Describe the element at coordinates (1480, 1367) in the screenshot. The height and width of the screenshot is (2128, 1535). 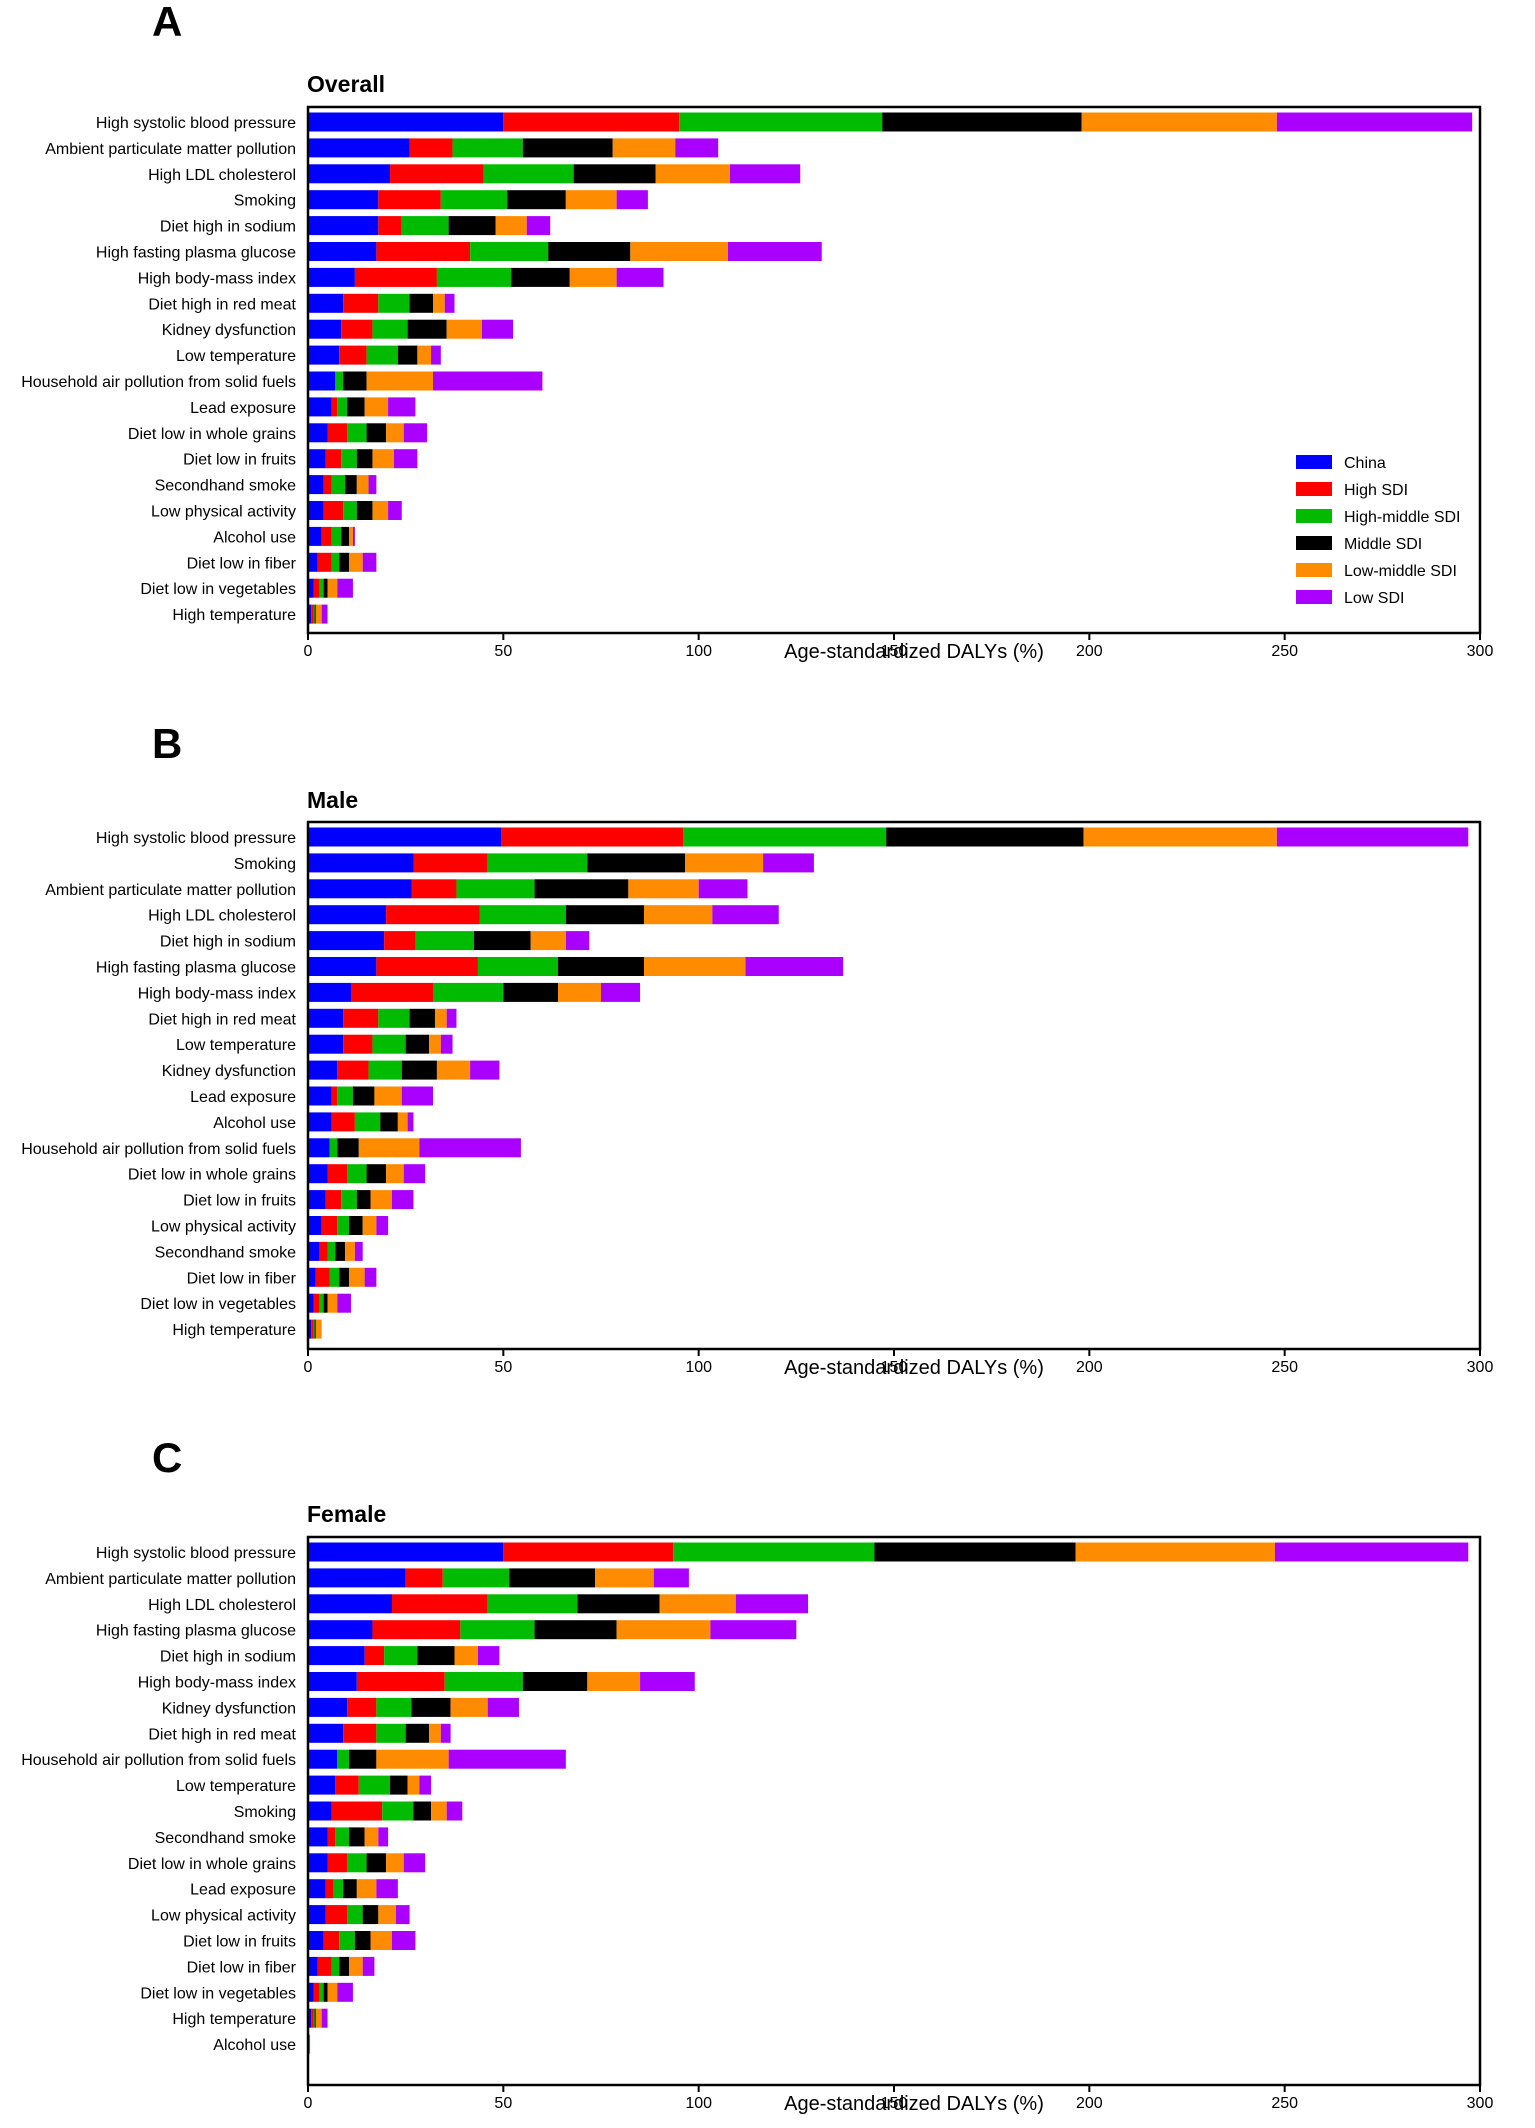
I see `x-tick-label: 300` at that location.